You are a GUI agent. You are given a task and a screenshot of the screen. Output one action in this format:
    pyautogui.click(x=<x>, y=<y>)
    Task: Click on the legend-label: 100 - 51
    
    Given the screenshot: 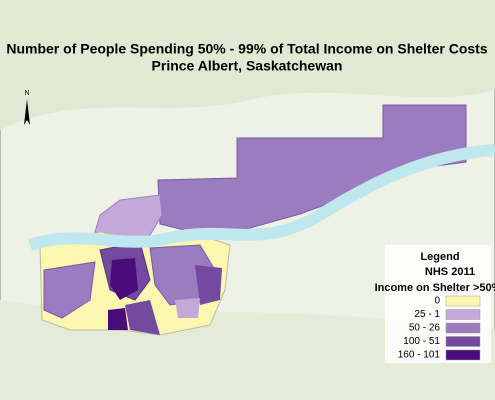 What is the action you would take?
    pyautogui.click(x=421, y=341)
    